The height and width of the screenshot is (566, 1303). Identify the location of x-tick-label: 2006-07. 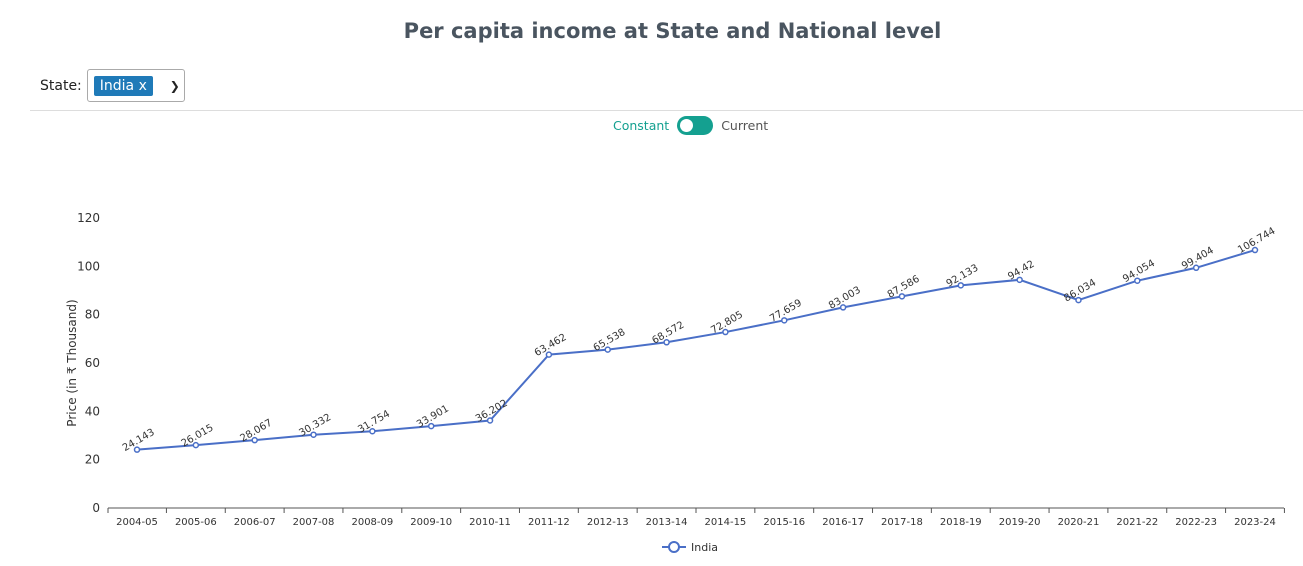
(255, 522).